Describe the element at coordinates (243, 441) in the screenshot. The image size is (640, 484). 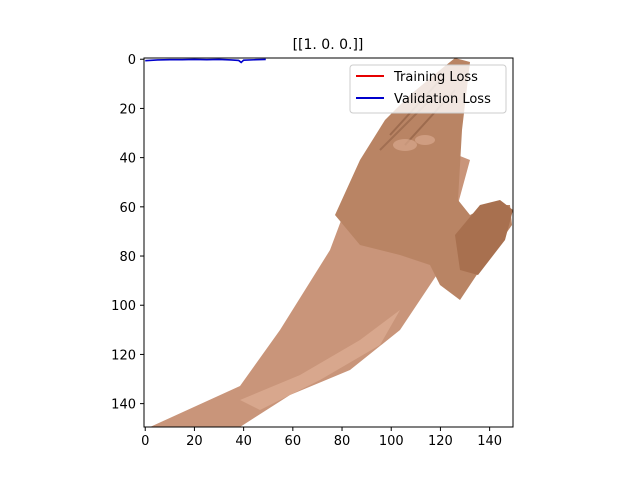
I see `x-tick-label: 40` at that location.